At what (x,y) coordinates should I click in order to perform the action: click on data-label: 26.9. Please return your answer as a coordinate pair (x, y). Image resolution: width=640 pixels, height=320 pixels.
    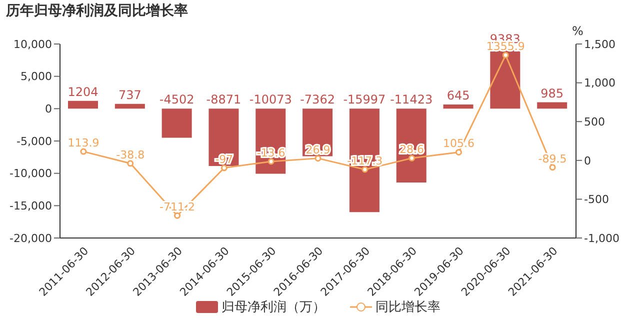
    Looking at the image, I should click on (318, 149).